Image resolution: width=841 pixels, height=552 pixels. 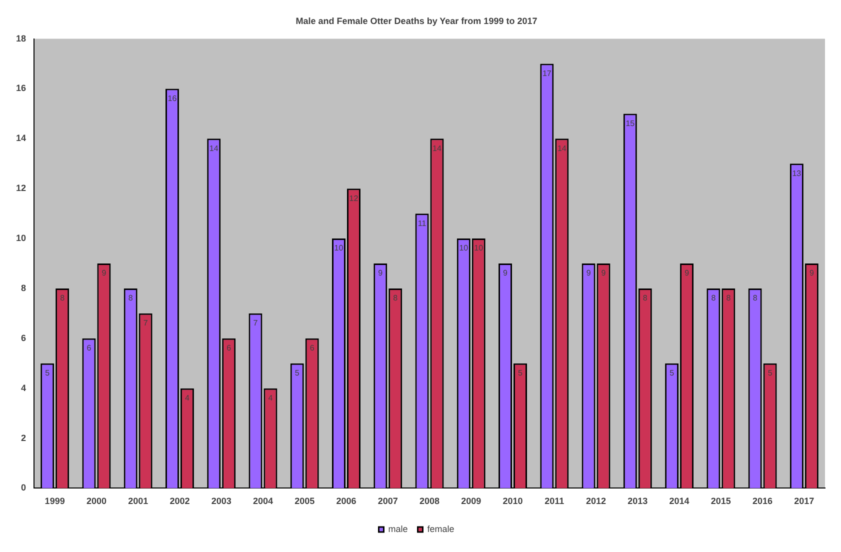 I want to click on y-tick-label: 18, so click(x=21, y=38).